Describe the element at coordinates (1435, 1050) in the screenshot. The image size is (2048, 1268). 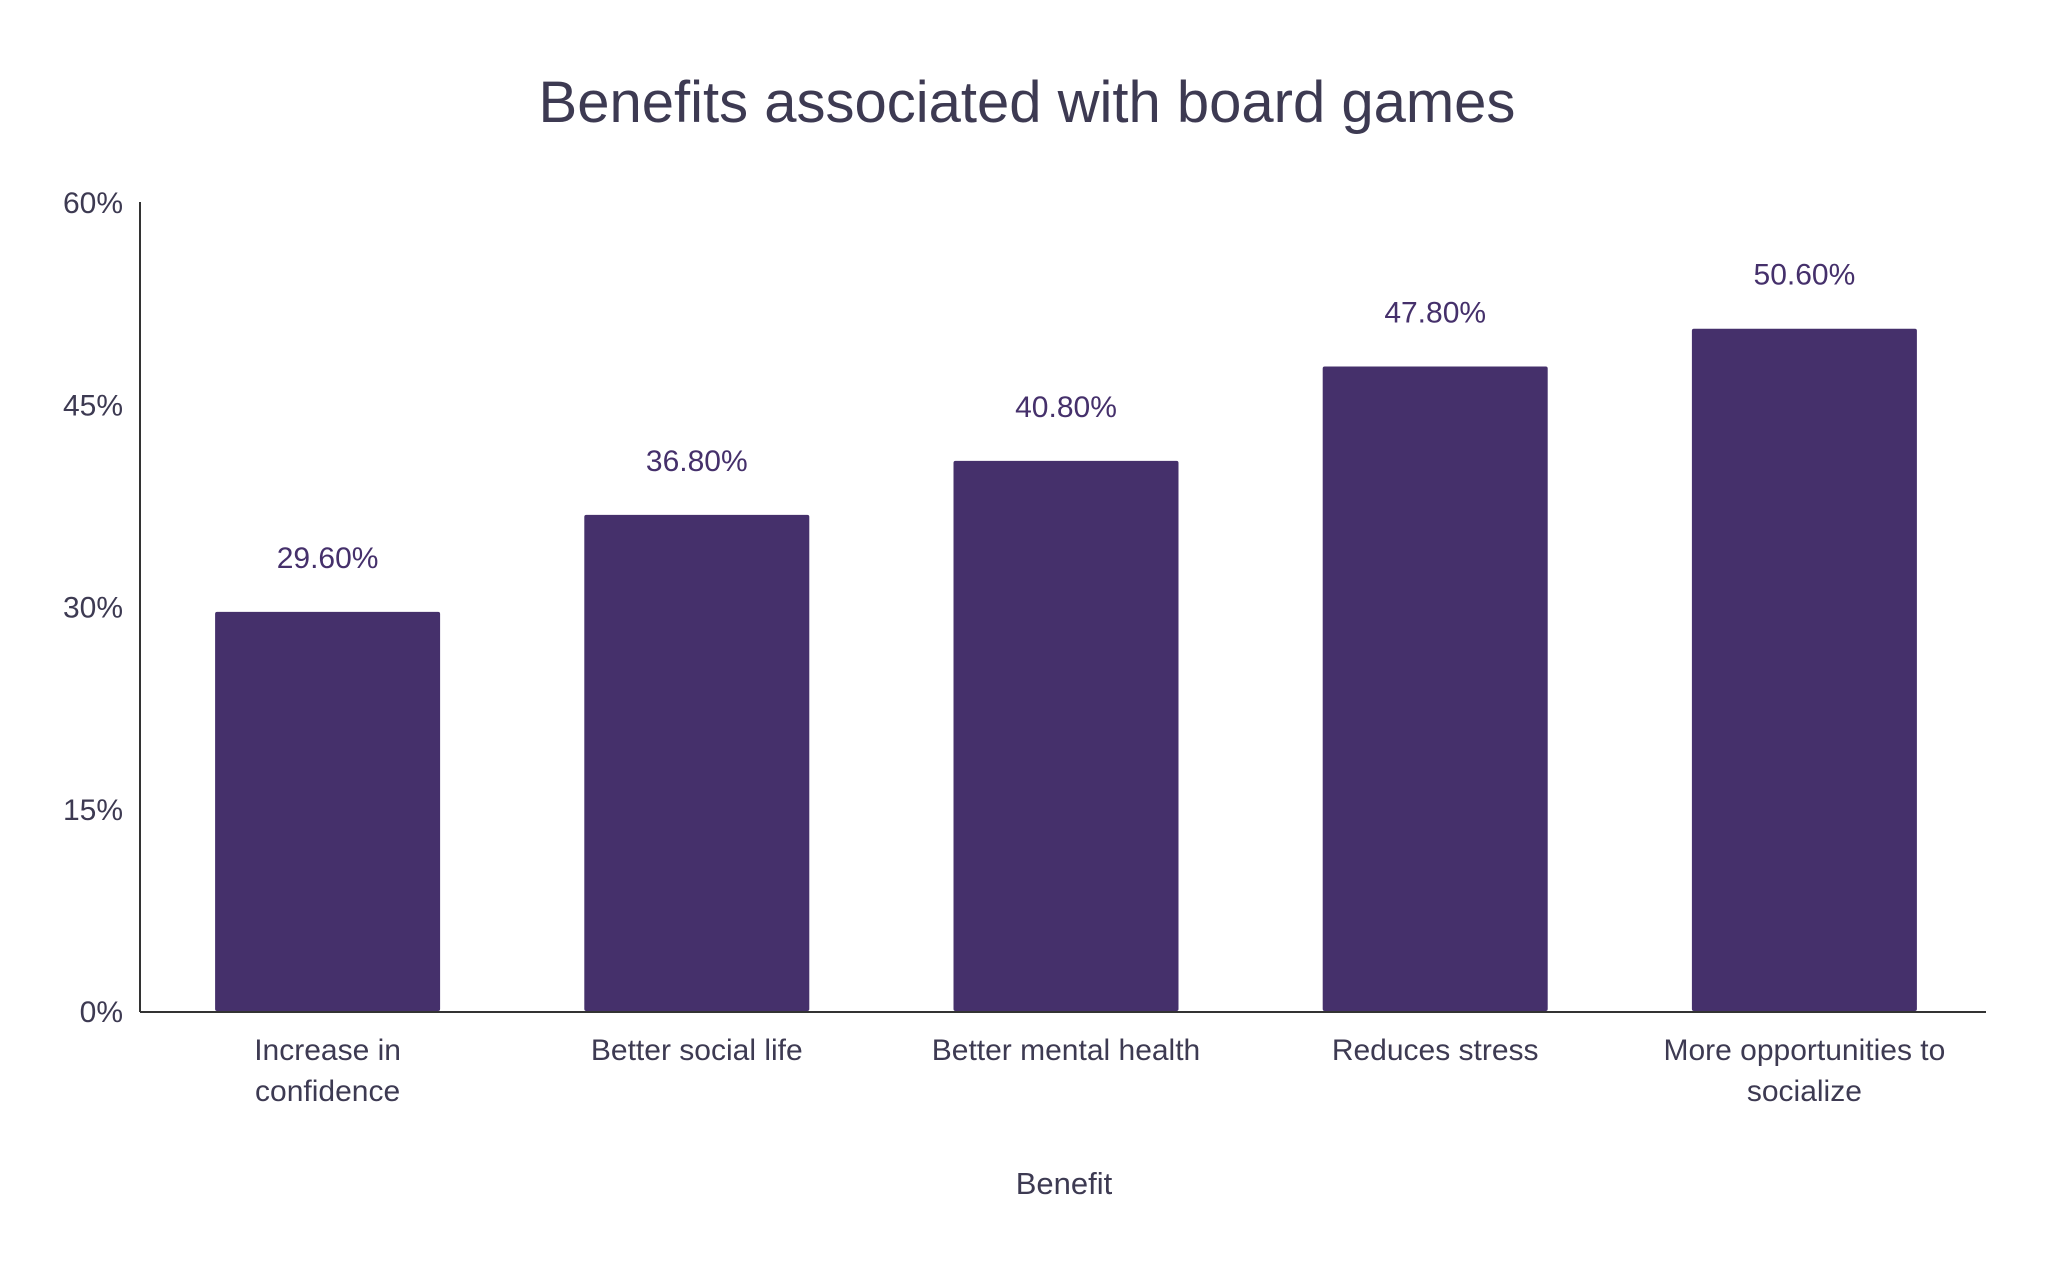
I see `x-tick-label: Reduces stress` at that location.